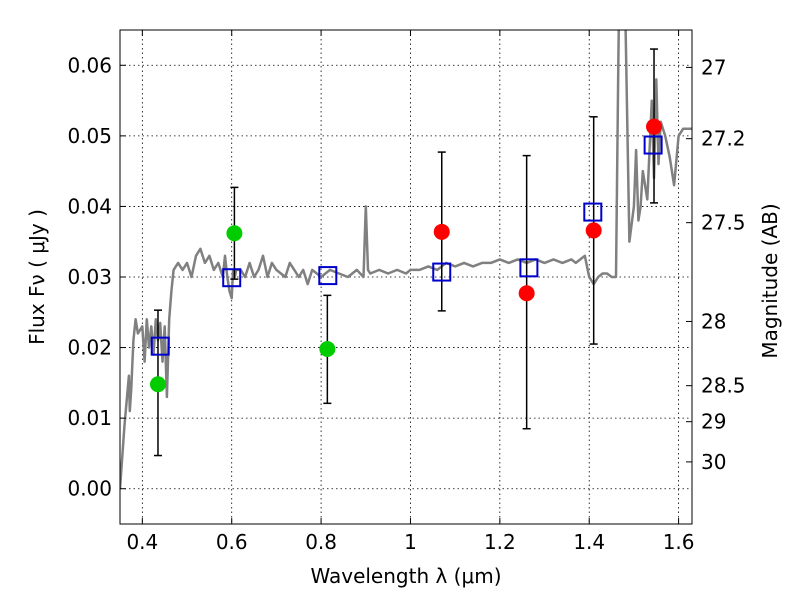  What do you see at coordinates (713, 321) in the screenshot?
I see `y2-tick-label: 28` at bounding box center [713, 321].